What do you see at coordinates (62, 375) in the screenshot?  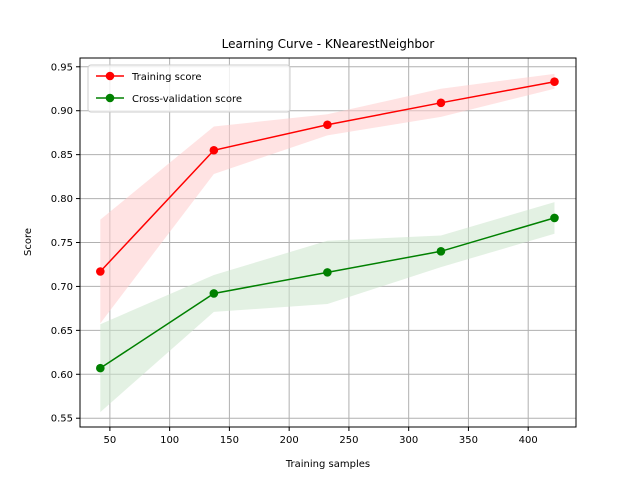 I see `y-tick-label: 0.60` at bounding box center [62, 375].